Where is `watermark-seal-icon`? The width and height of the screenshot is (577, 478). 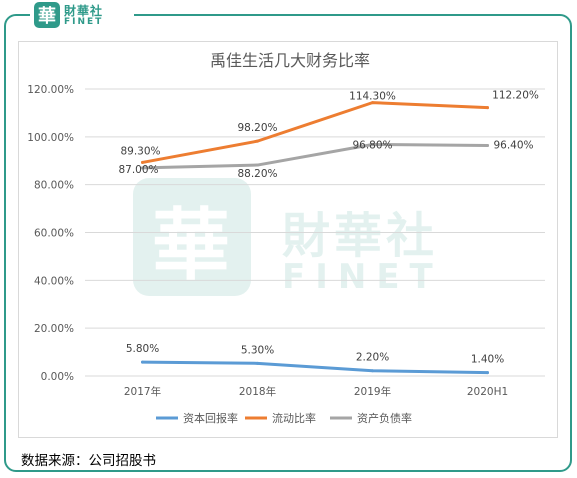
watermark-seal-icon is located at coordinates (192, 237).